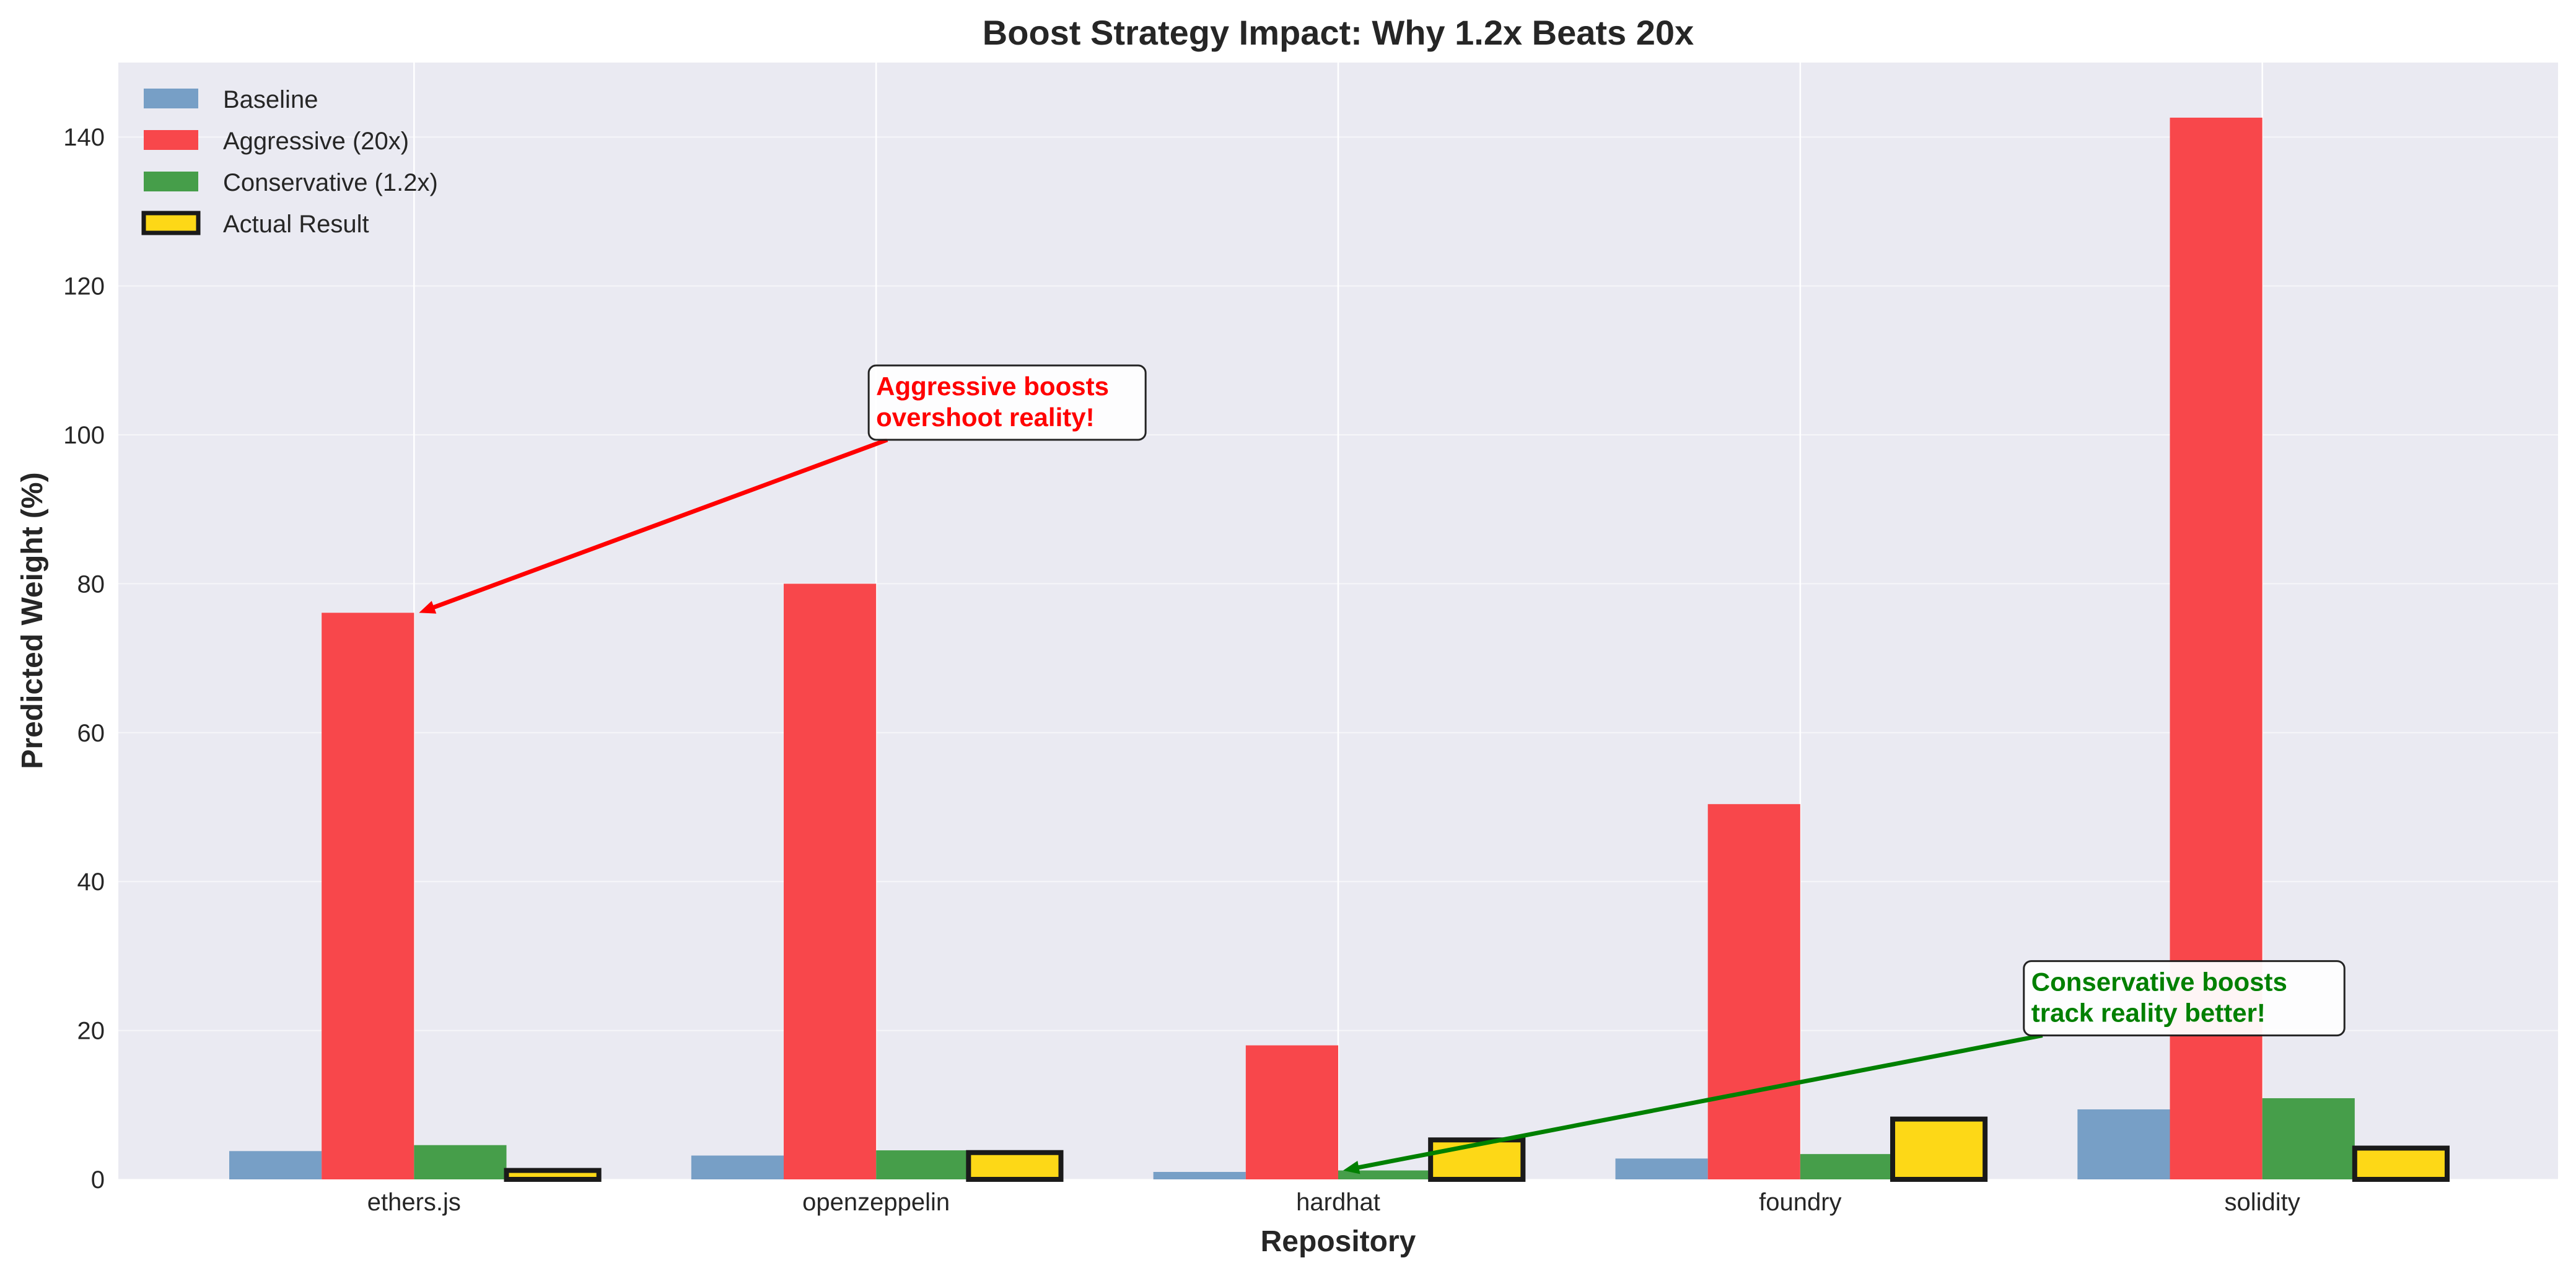  I want to click on x-tick-label: ethers.js, so click(414, 1202).